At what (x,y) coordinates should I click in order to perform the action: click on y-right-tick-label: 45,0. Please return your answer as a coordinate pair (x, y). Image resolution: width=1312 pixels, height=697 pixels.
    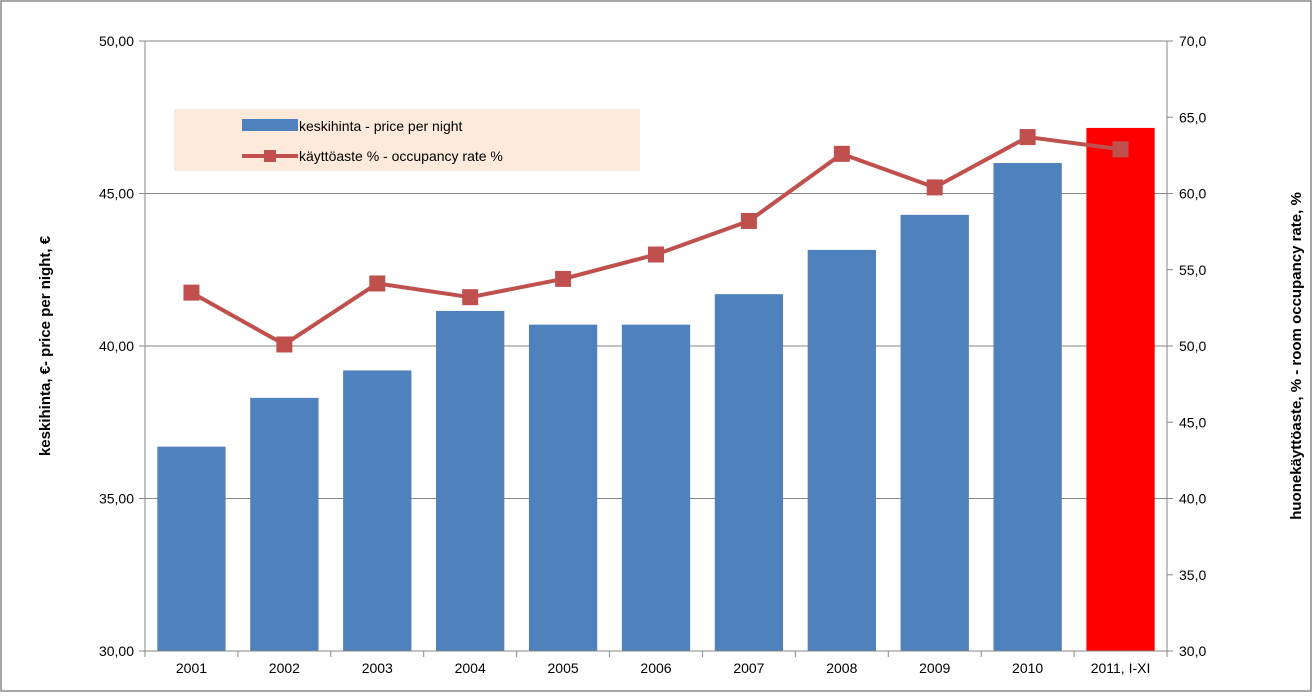
    Looking at the image, I should click on (1192, 422).